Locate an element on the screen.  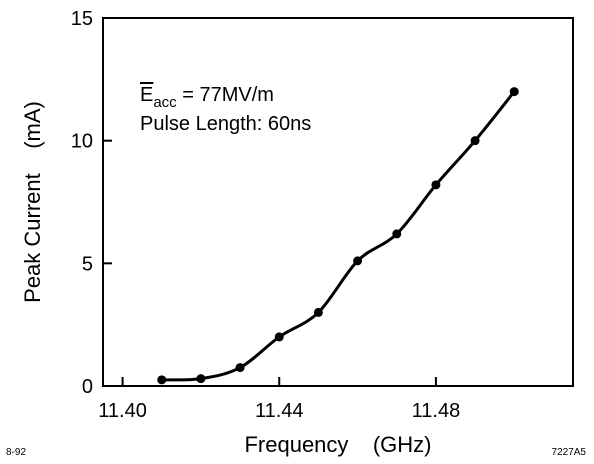
x-tick-label: 11.44 is located at coordinates (279, 411).